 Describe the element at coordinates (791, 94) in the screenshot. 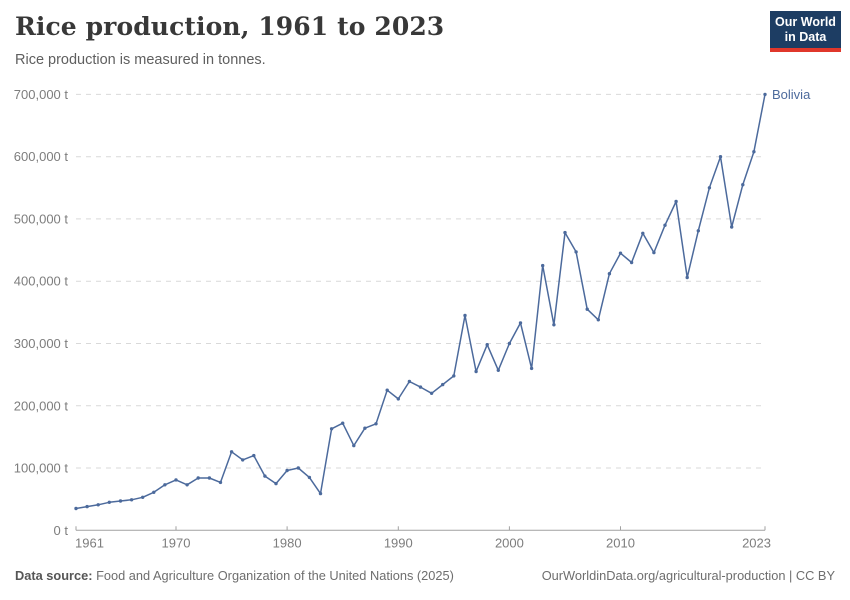

I see `series-end-label: Bolivia` at that location.